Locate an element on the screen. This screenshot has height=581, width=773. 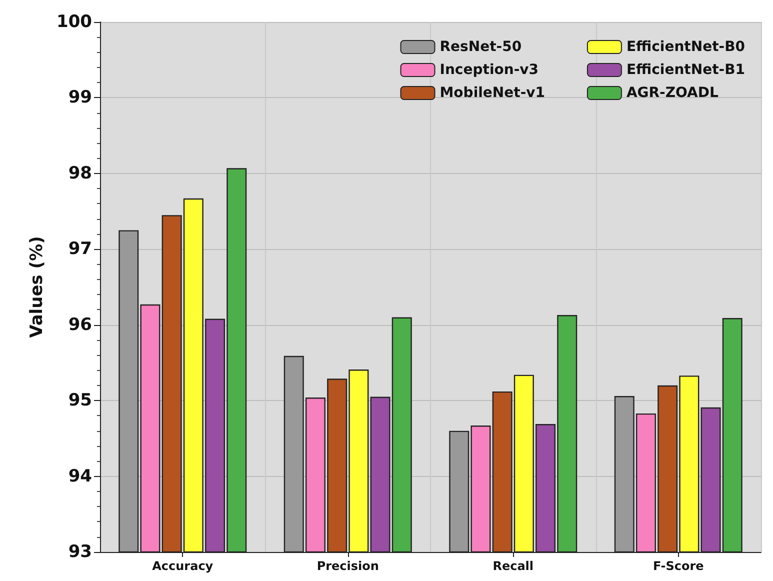
x-tick-label: Recall is located at coordinates (513, 566).